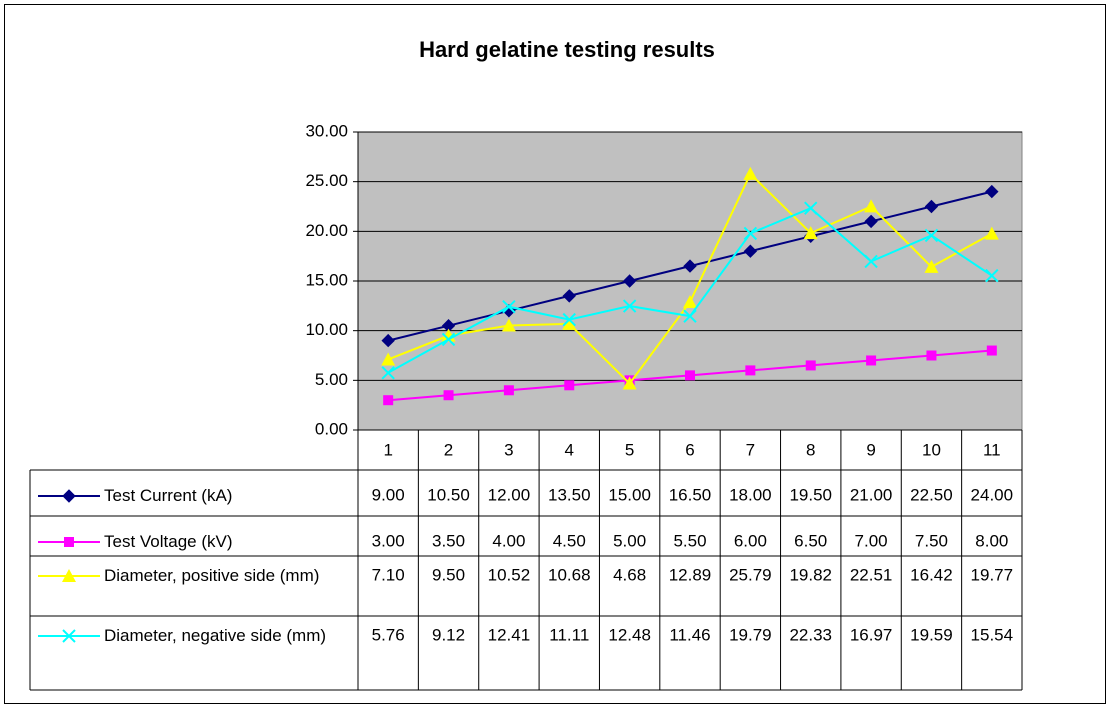 This screenshot has height=708, width=1110. Describe the element at coordinates (690, 574) in the screenshot. I see `table-value: 12.89` at that location.